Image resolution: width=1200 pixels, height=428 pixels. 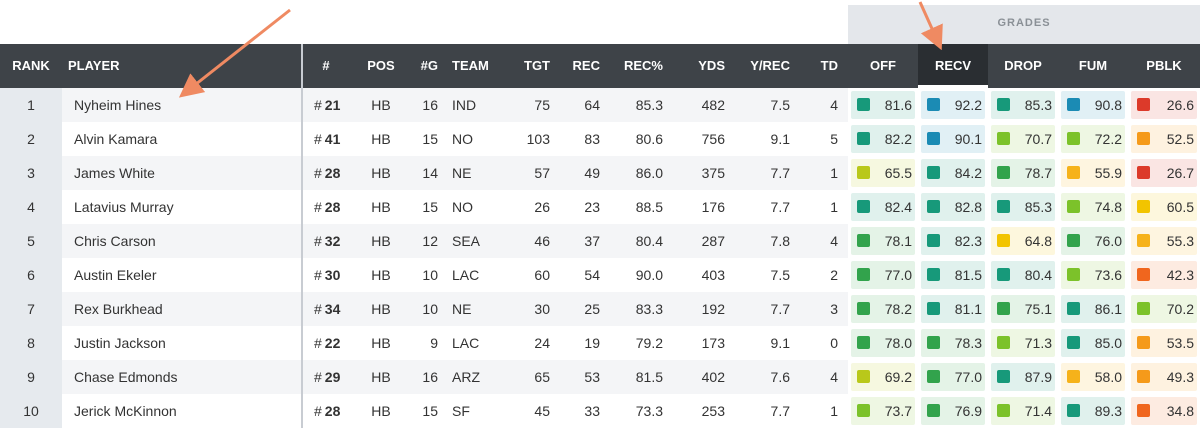 I want to click on grade-value: 80.4, so click(x=1038, y=275).